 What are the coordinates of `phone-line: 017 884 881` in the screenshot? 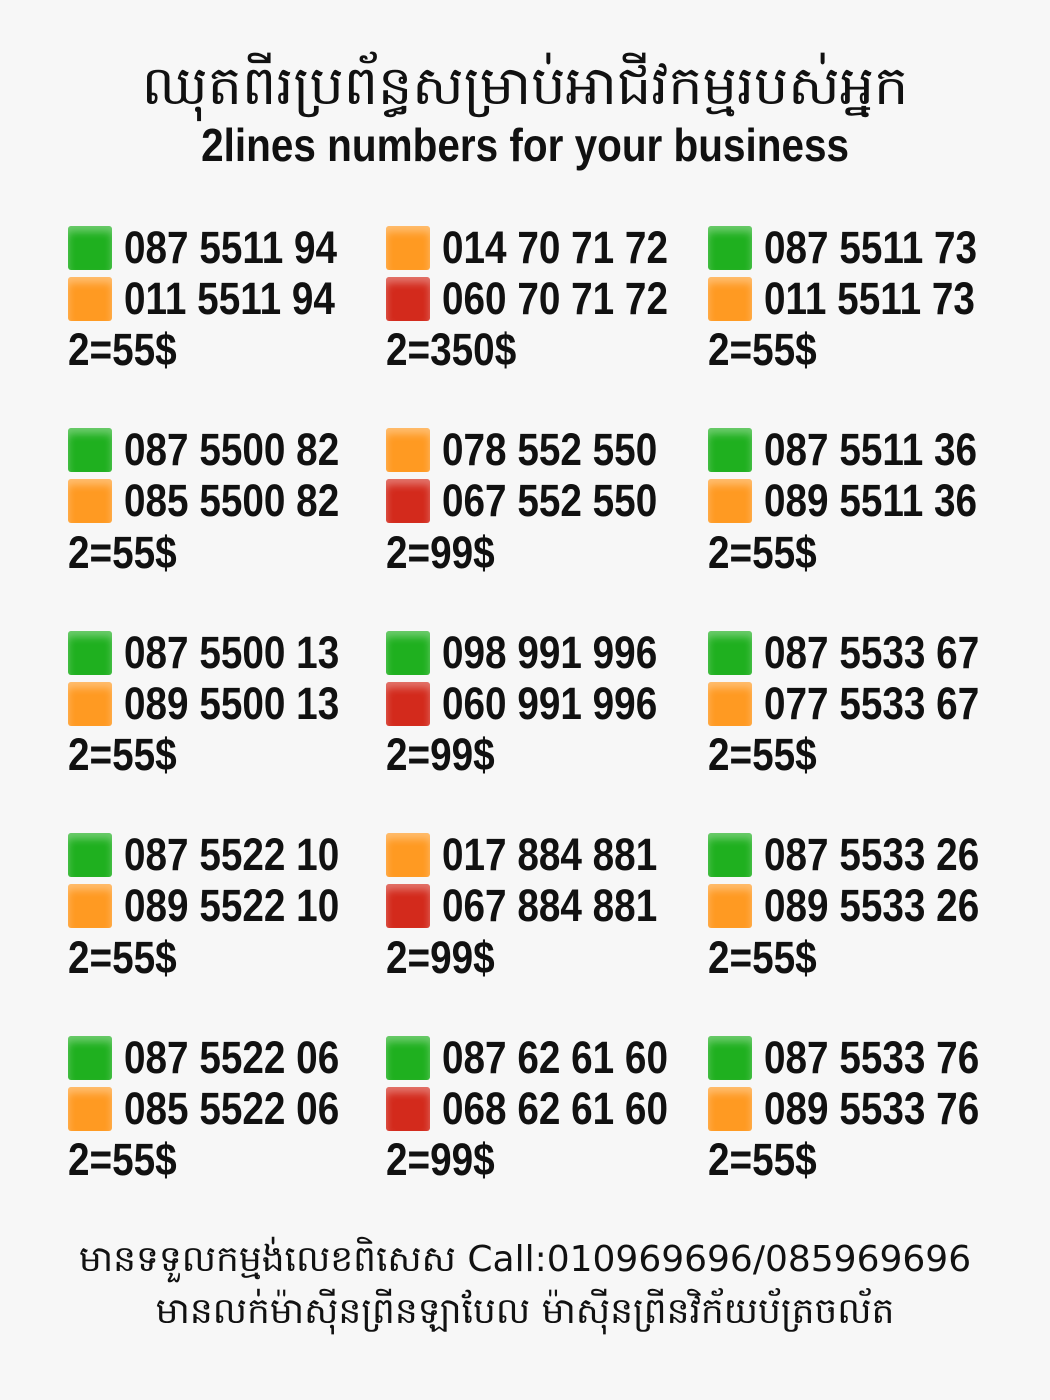 It's located at (546, 855).